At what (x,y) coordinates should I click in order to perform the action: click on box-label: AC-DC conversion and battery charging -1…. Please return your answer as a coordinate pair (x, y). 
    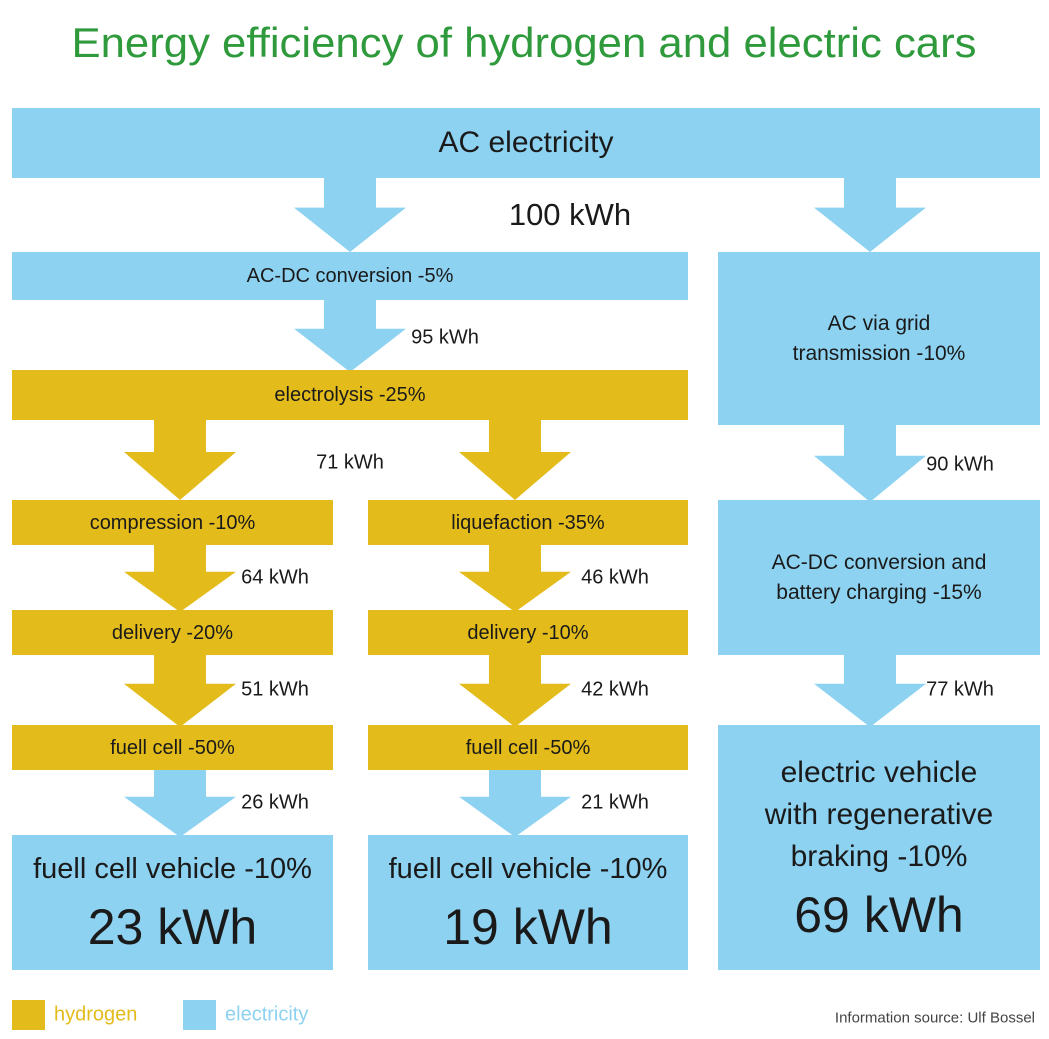
    Looking at the image, I should click on (879, 577).